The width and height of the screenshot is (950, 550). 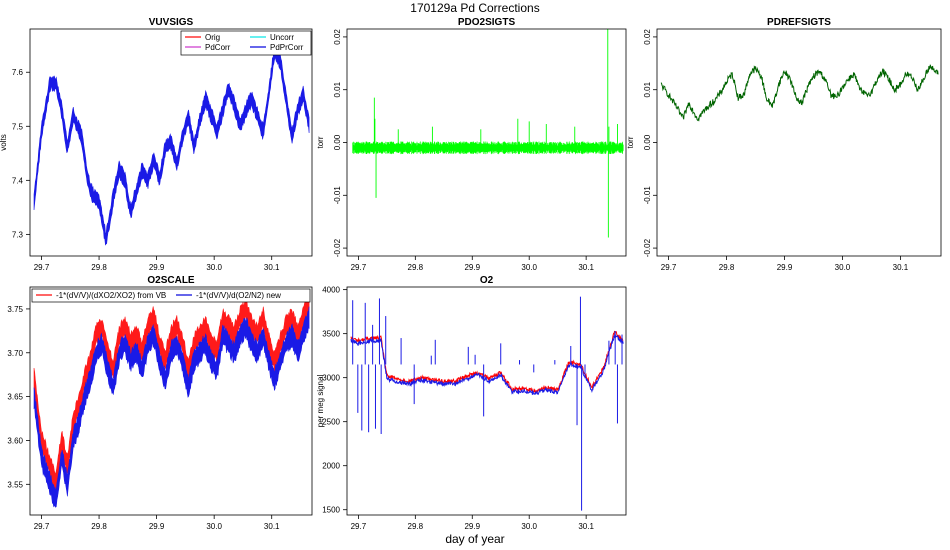 I want to click on pdrefsigts-ylabel: torr, so click(x=630, y=142).